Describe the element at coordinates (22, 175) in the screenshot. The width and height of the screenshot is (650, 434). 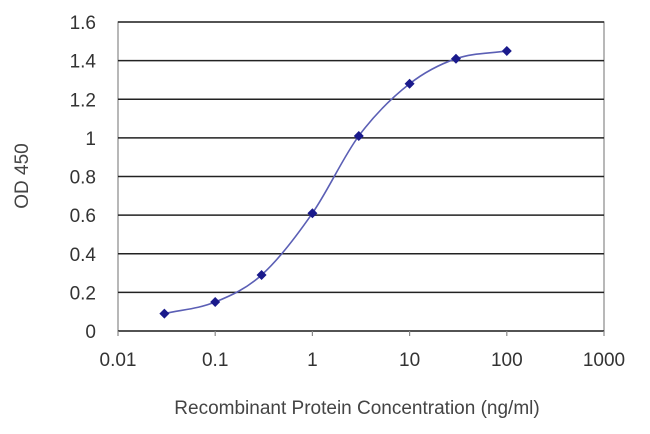
I see `y-axis-title: OD 450` at that location.